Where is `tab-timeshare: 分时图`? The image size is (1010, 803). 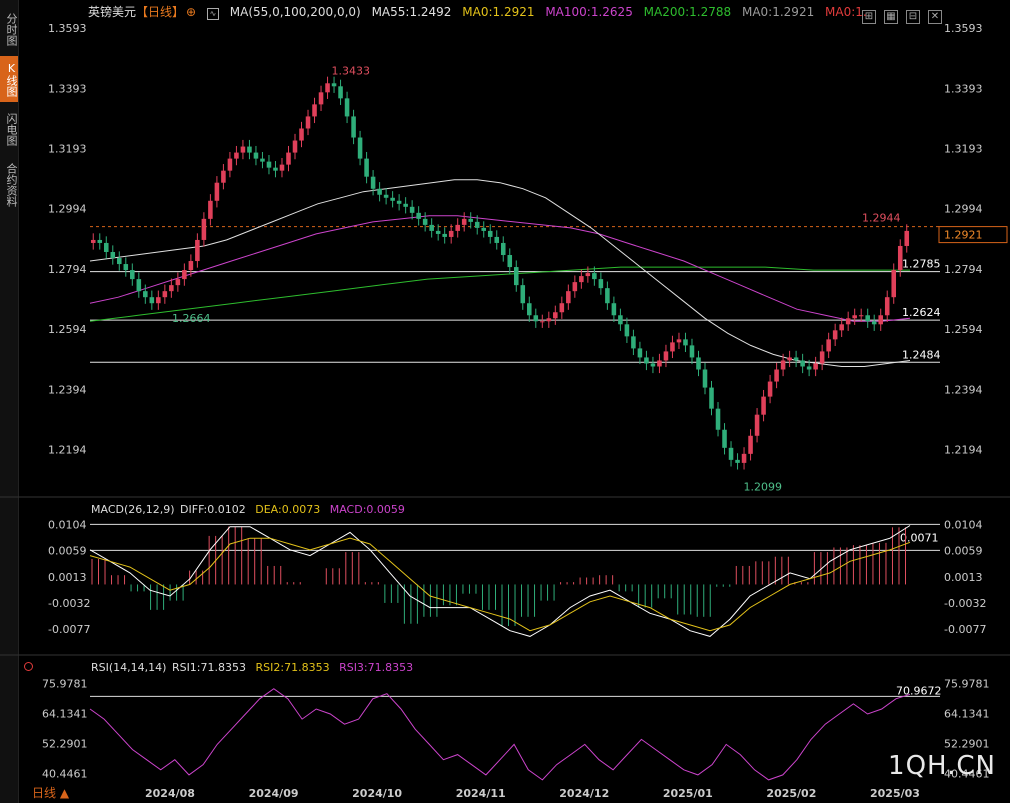 tab-timeshare: 分时图 is located at coordinates (11, 29).